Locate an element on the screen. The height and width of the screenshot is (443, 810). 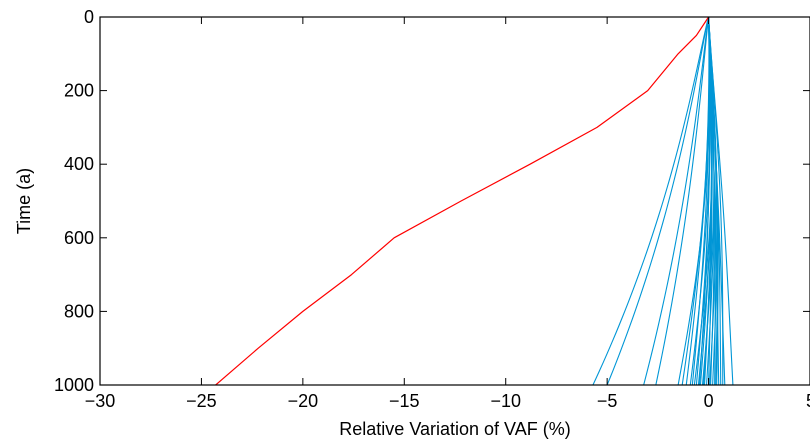
y-tick-label: 400 is located at coordinates (79, 164).